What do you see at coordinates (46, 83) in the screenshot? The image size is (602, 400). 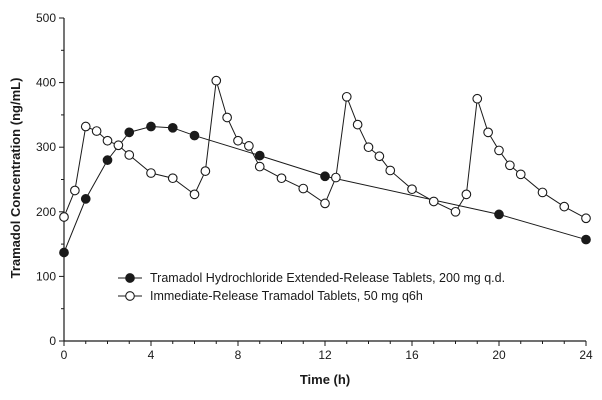 I see `y-tick-label: 400` at bounding box center [46, 83].